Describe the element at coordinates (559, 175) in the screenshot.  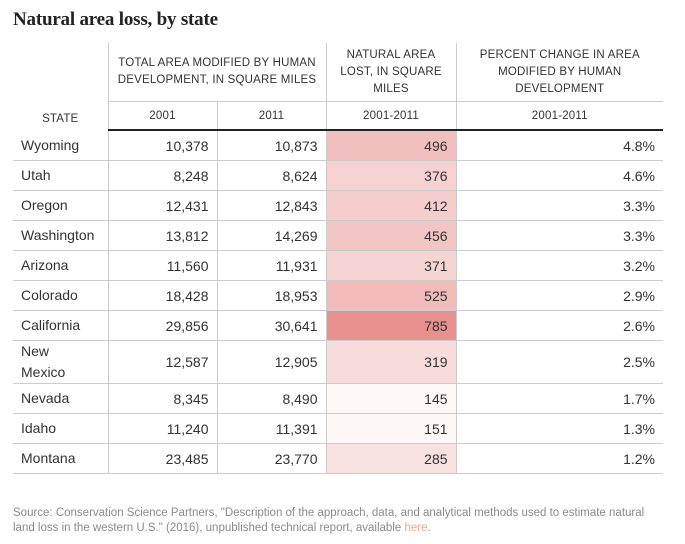
I see `percent-change-cell: 4.6%` at that location.